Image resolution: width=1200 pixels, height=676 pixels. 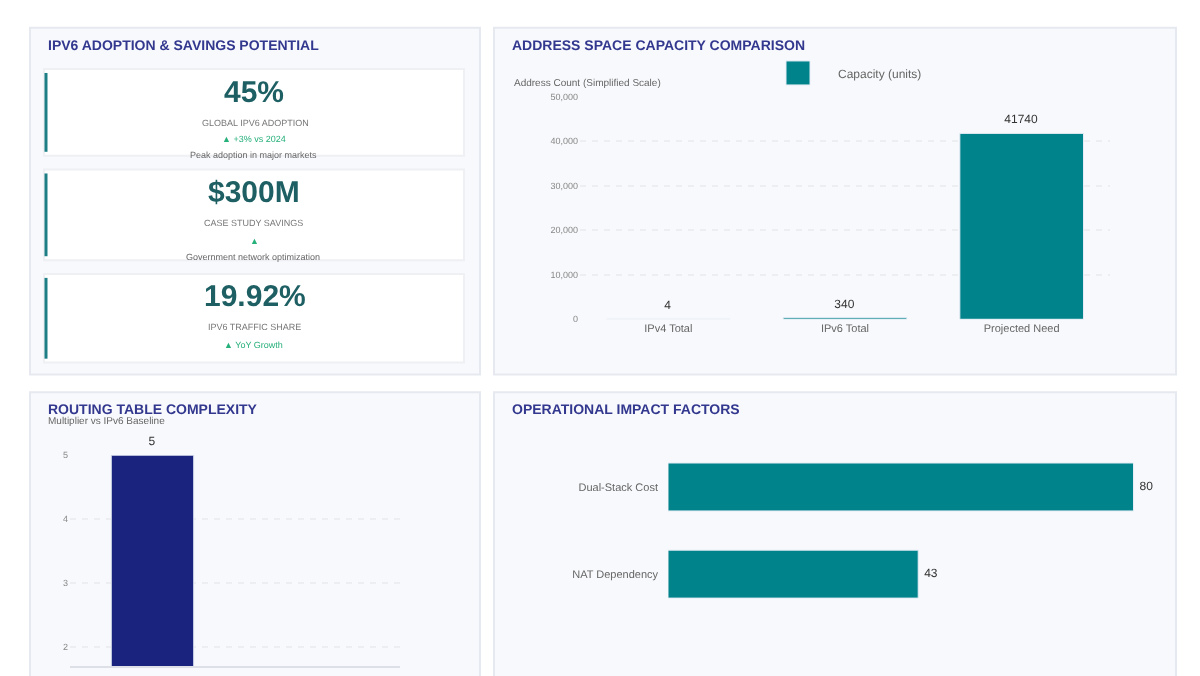 What do you see at coordinates (254, 93) in the screenshot?
I see `text: 45%` at bounding box center [254, 93].